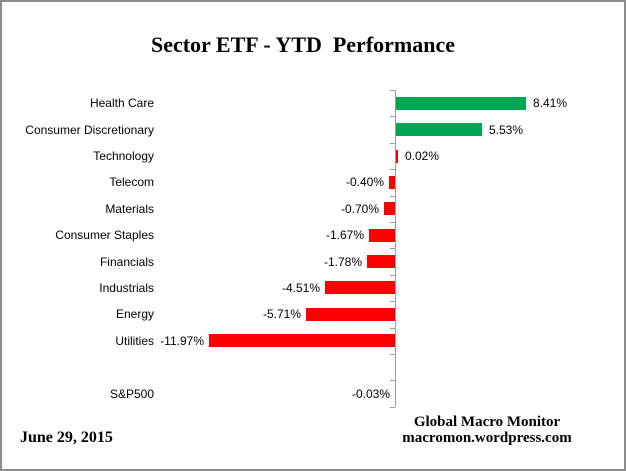 The height and width of the screenshot is (471, 626). What do you see at coordinates (134, 314) in the screenshot?
I see `category-label: Energy` at bounding box center [134, 314].